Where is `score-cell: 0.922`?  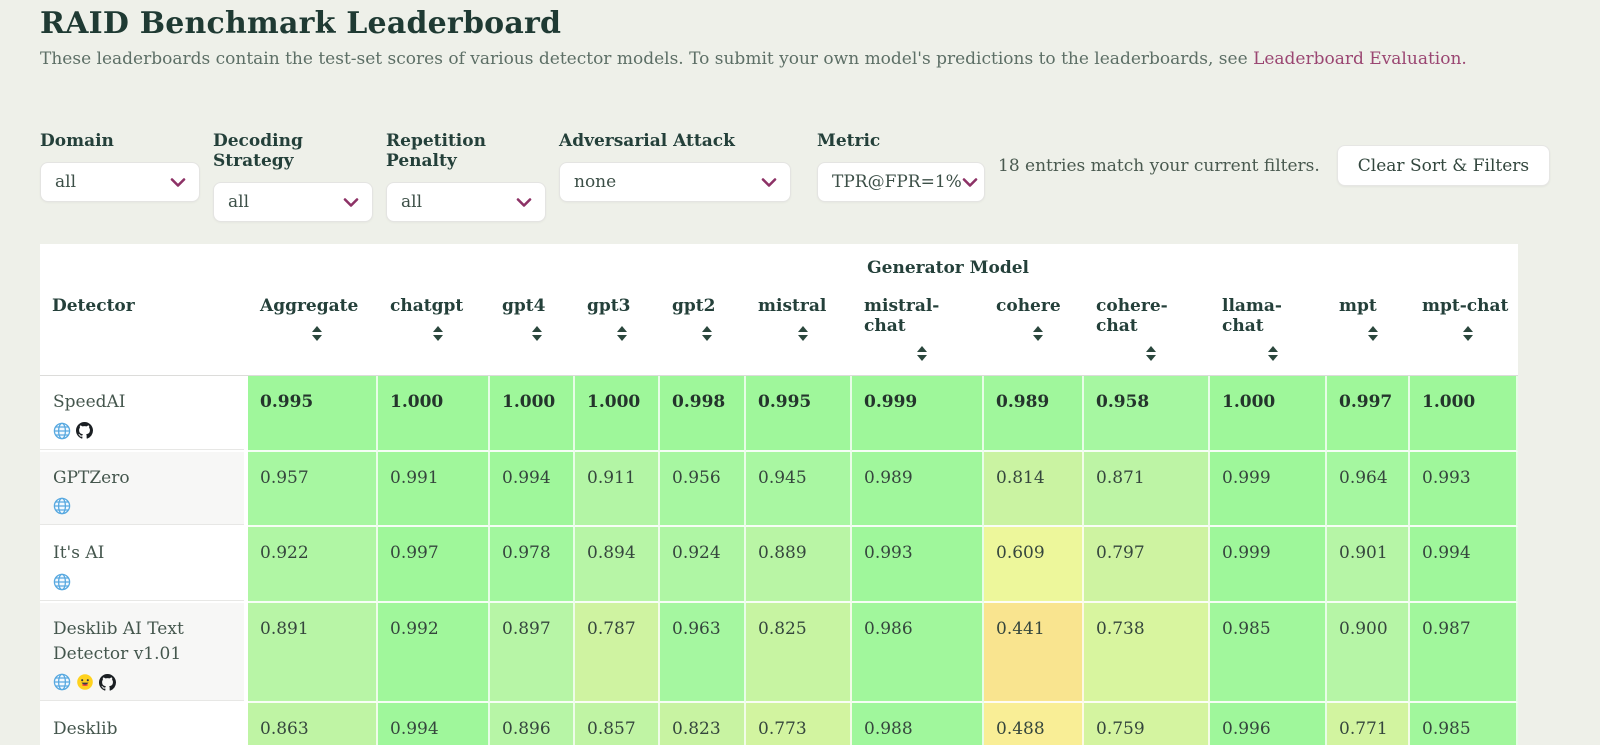 score-cell: 0.922 is located at coordinates (313, 565).